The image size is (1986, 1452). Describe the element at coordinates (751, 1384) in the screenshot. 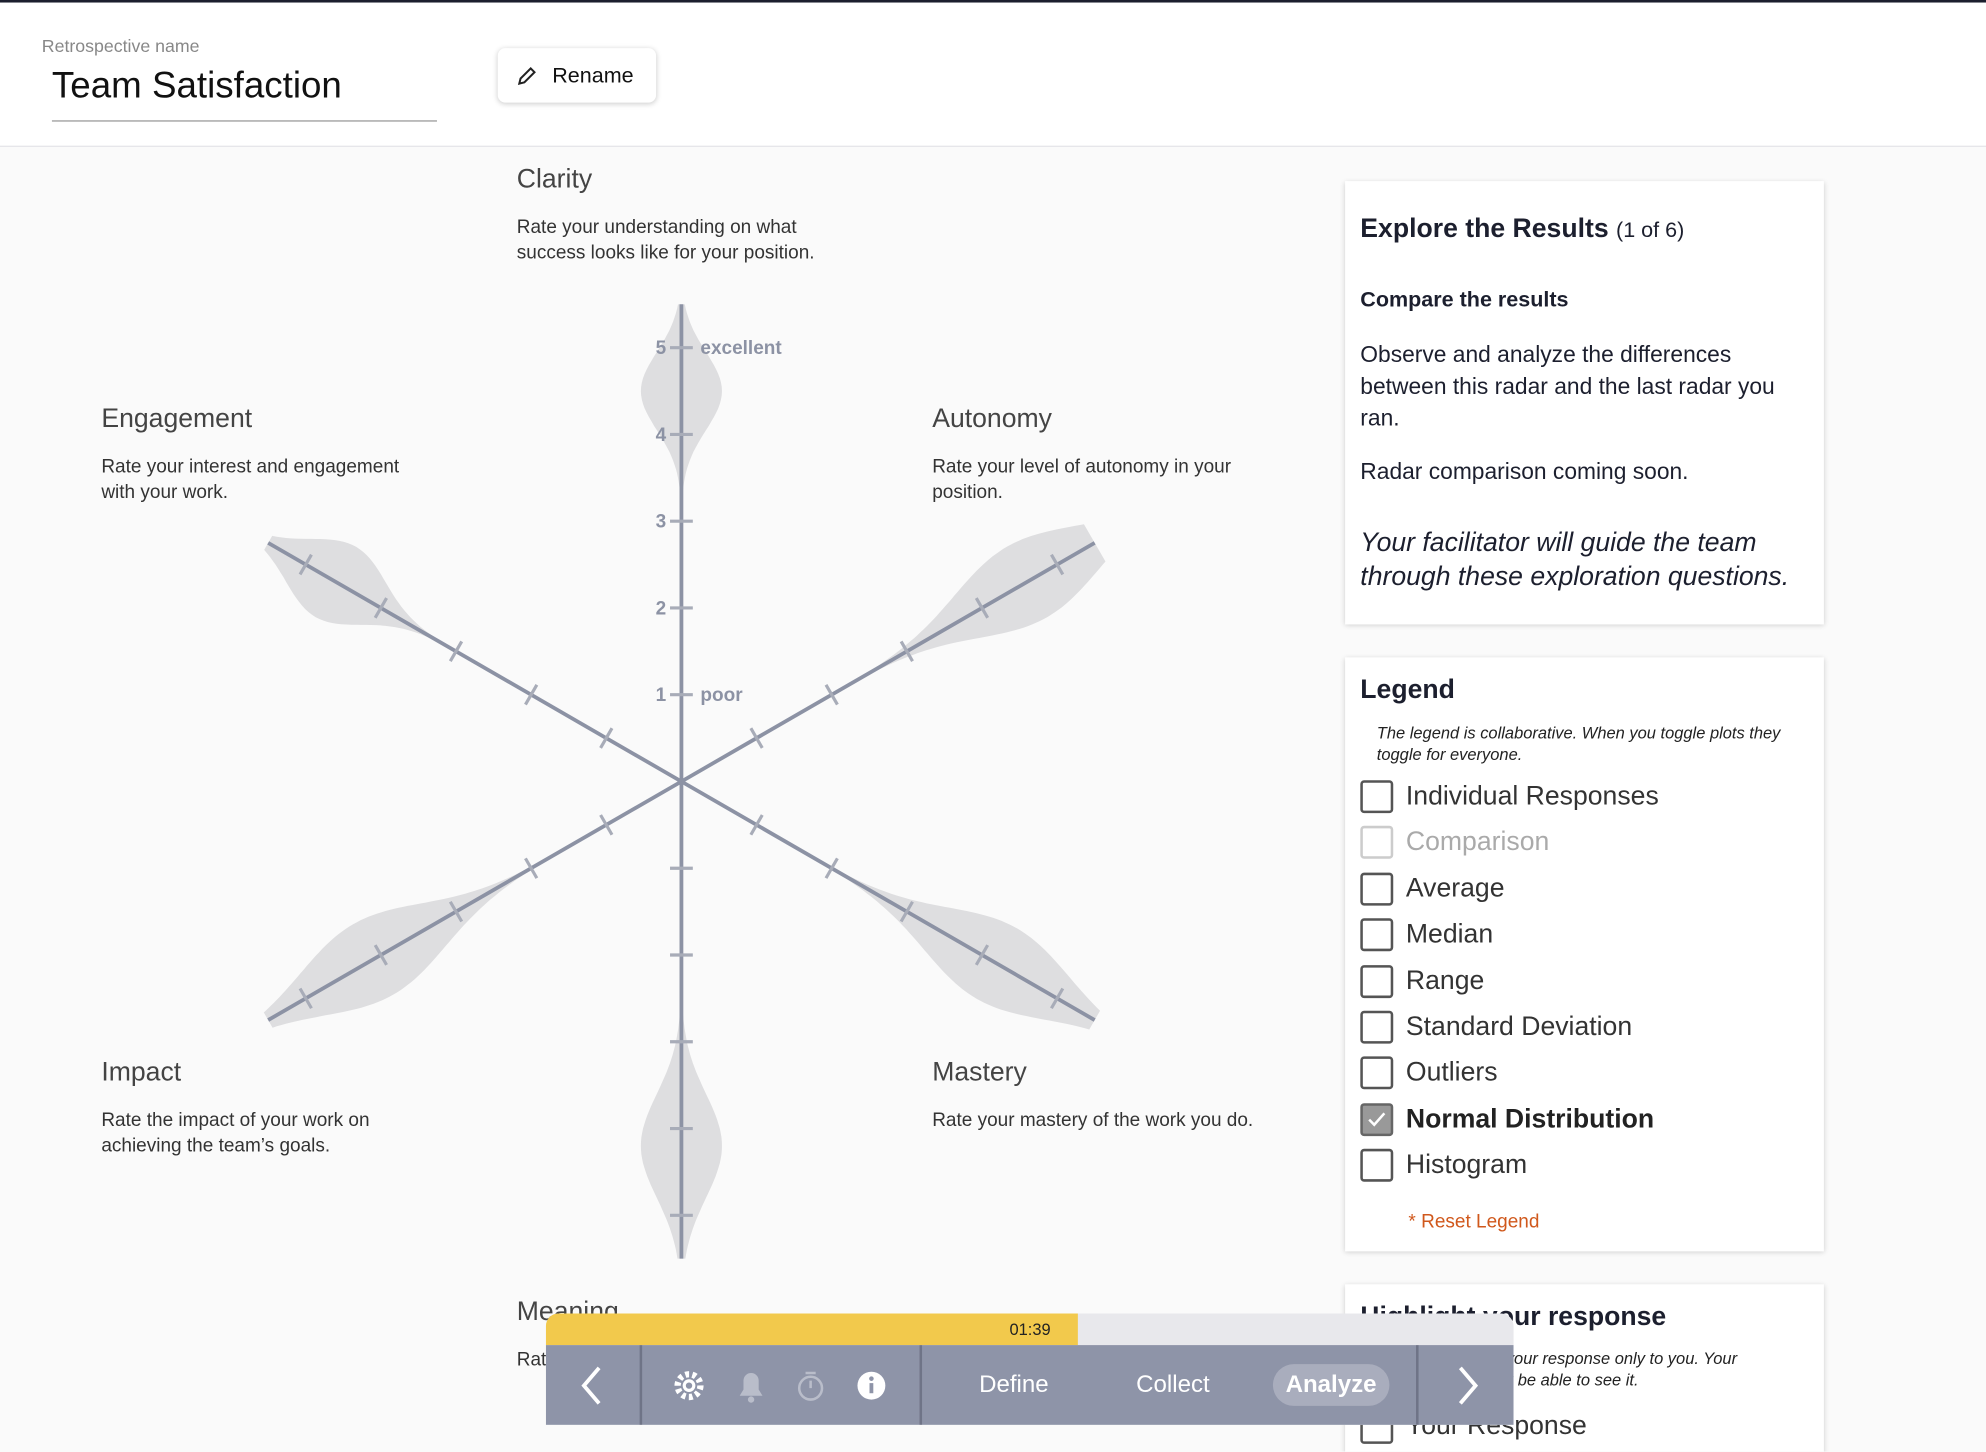

I see `bell-icon` at that location.